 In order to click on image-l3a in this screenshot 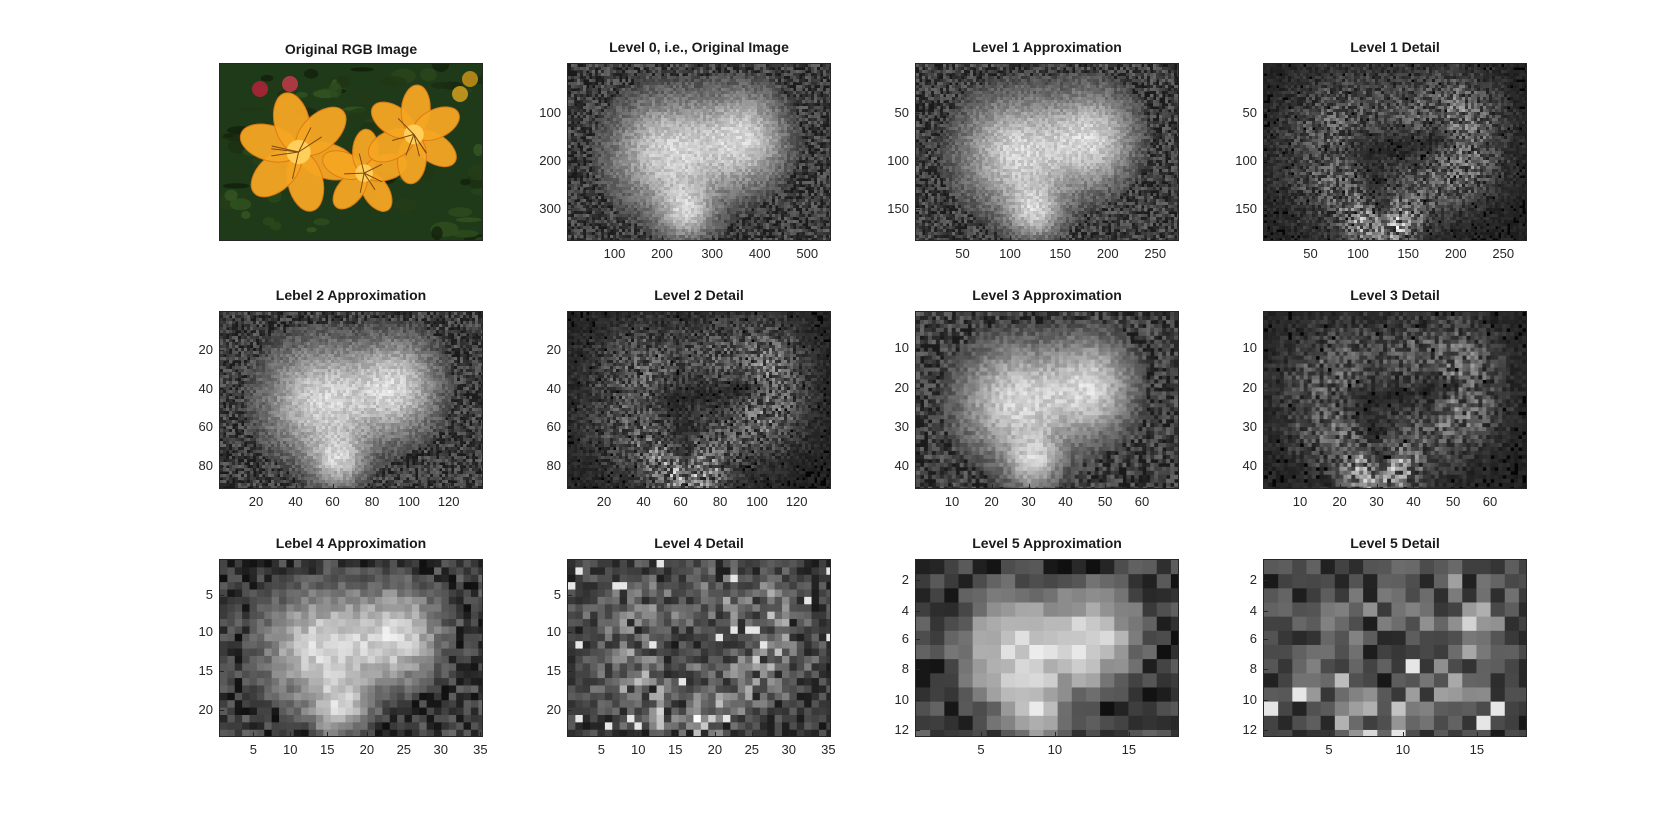, I will do `click(1047, 400)`.